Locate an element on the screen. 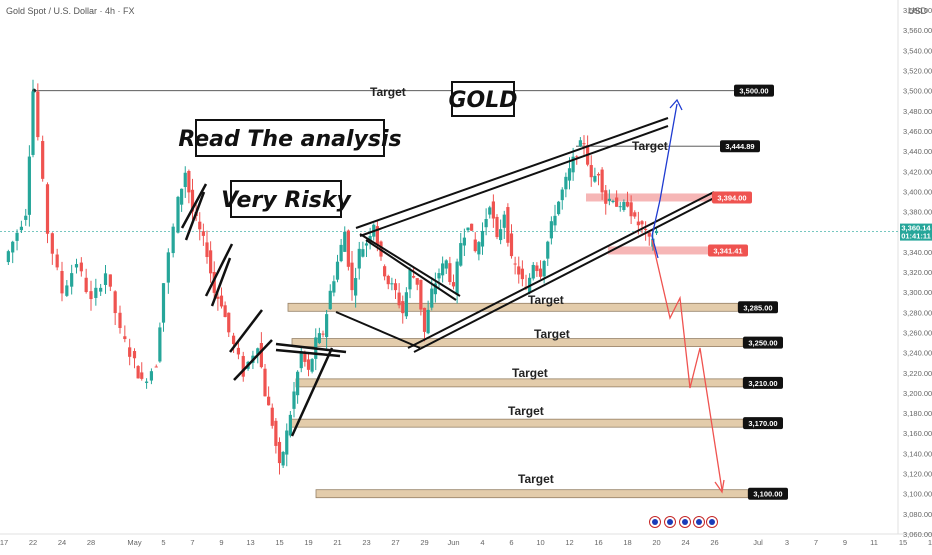 This screenshot has height=555, width=932. price-tag: 3,100.00 is located at coordinates (767, 494).